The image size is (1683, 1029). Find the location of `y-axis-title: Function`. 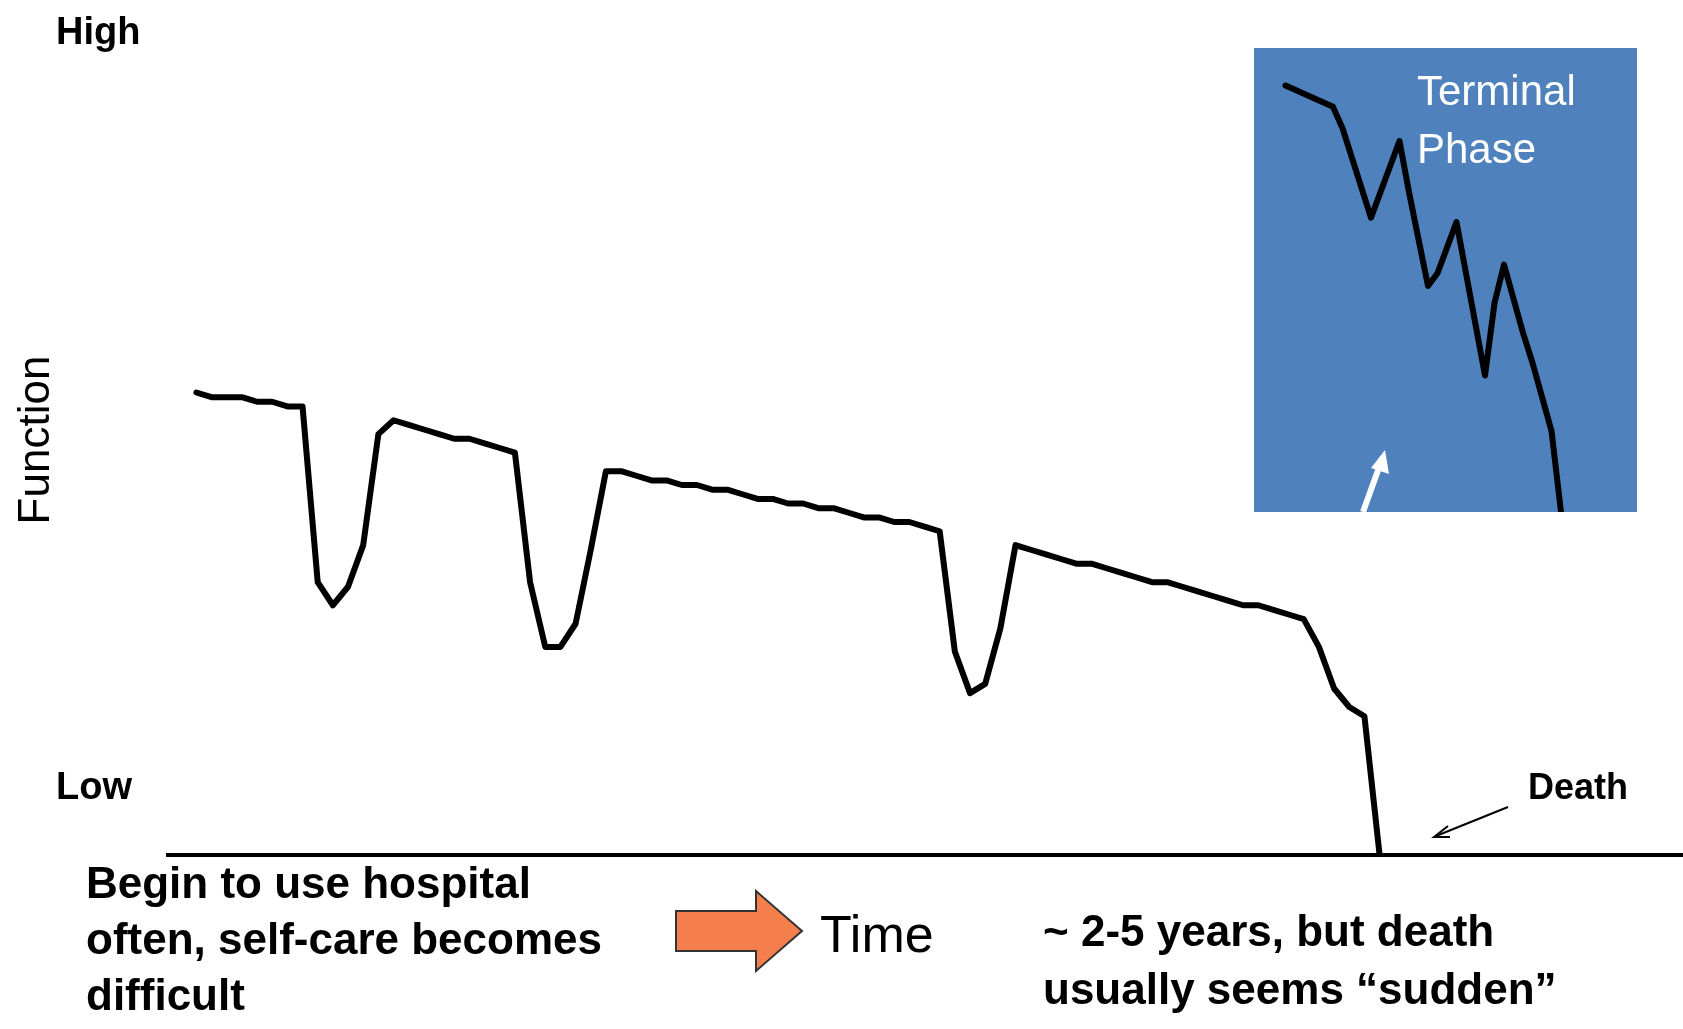

y-axis-title: Function is located at coordinates (34, 440).